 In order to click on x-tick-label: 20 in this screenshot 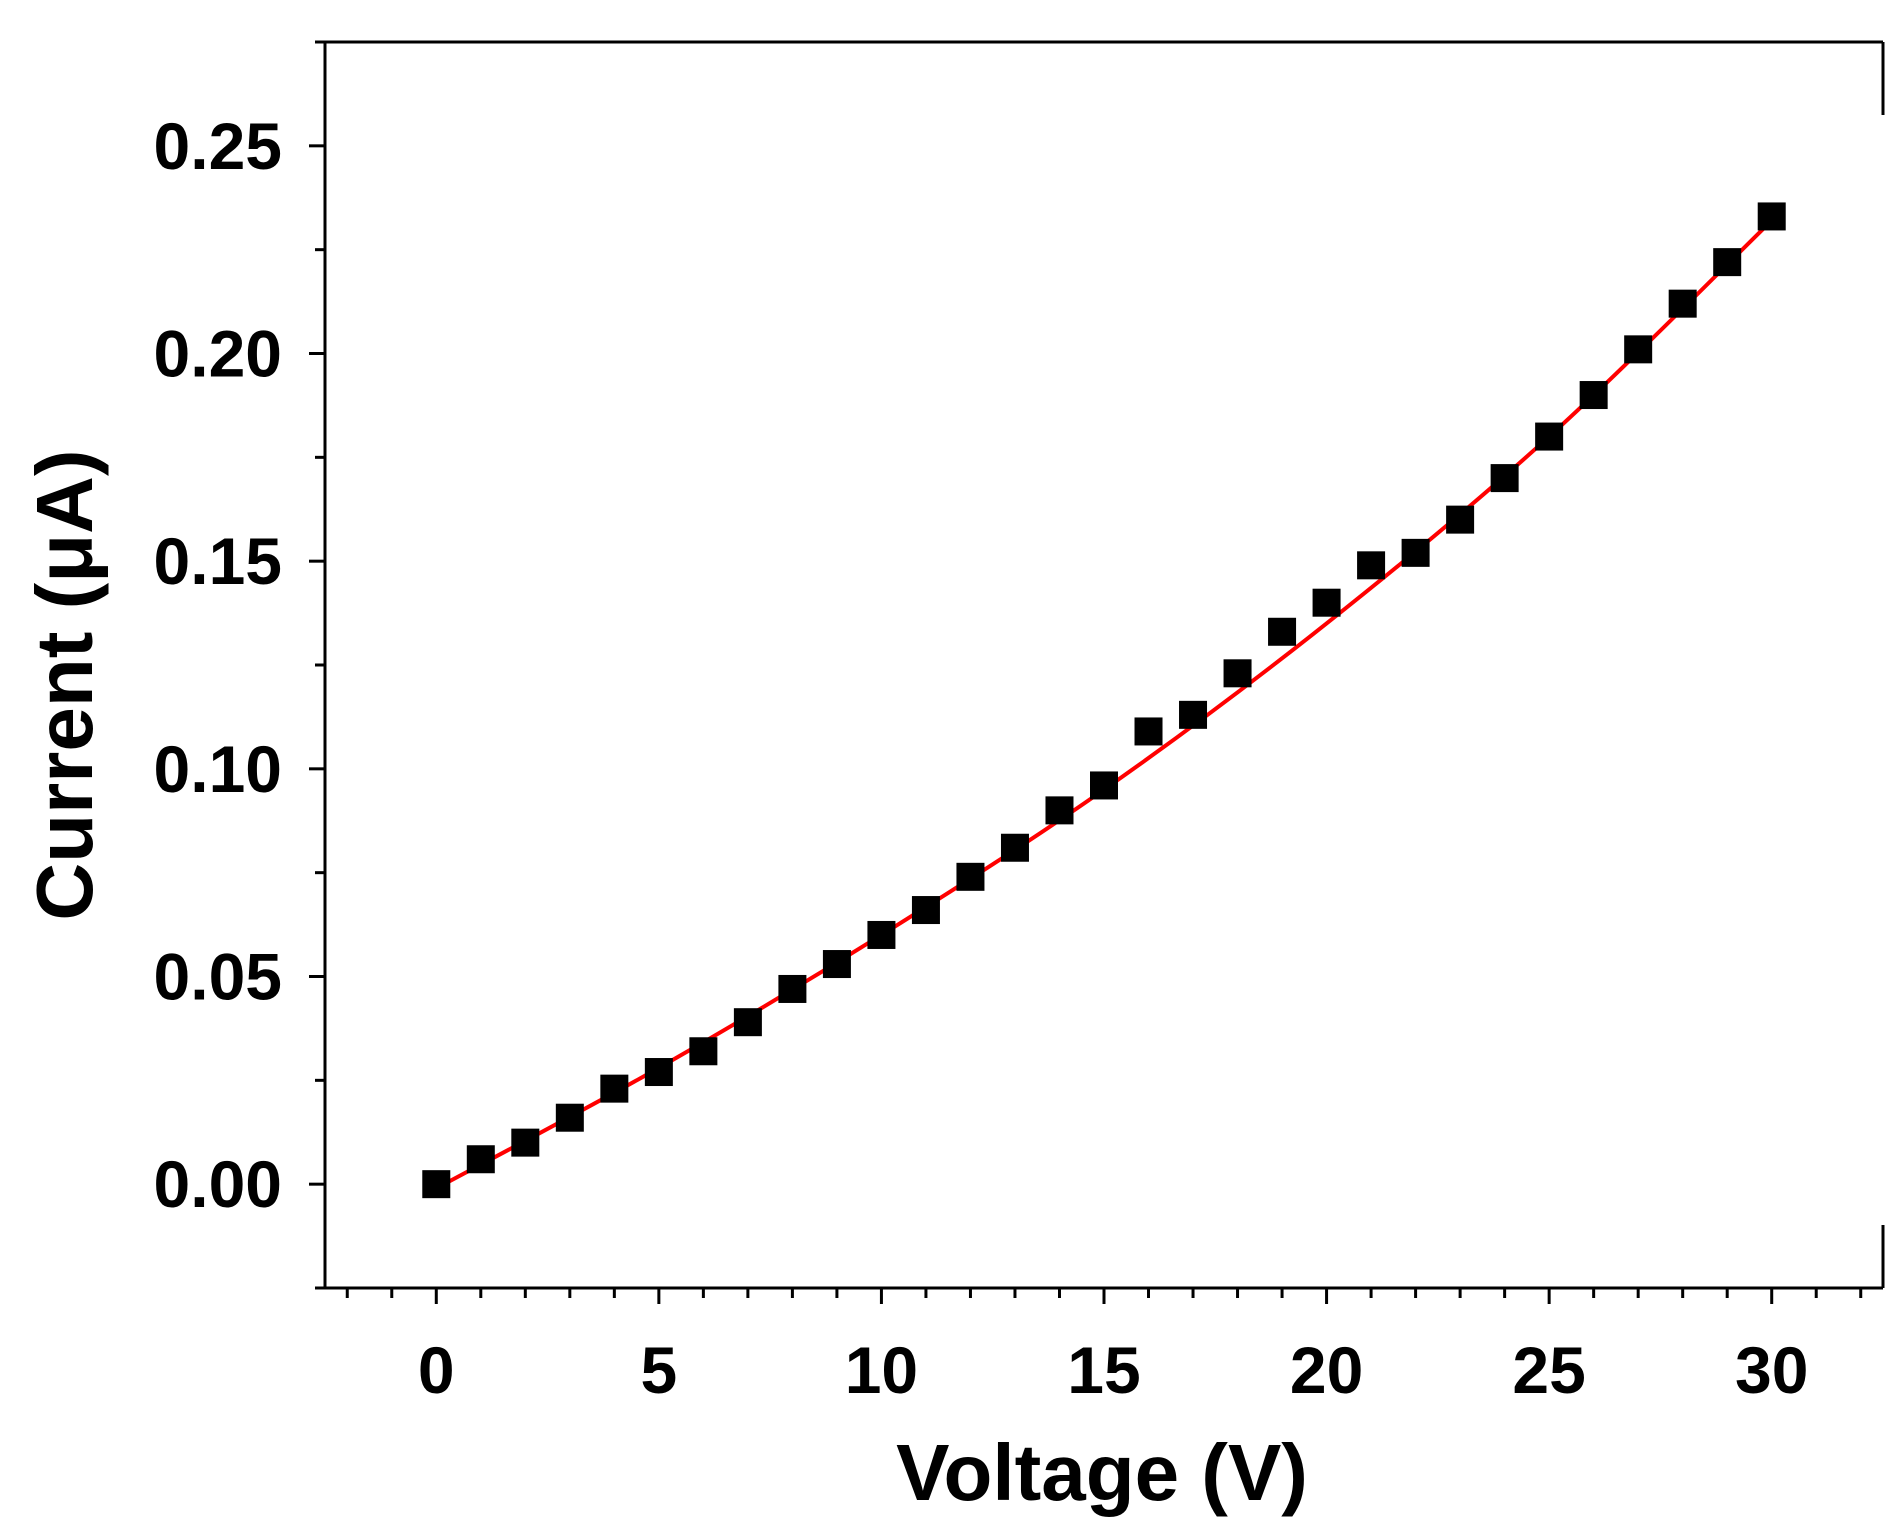, I will do `click(1326, 1370)`.